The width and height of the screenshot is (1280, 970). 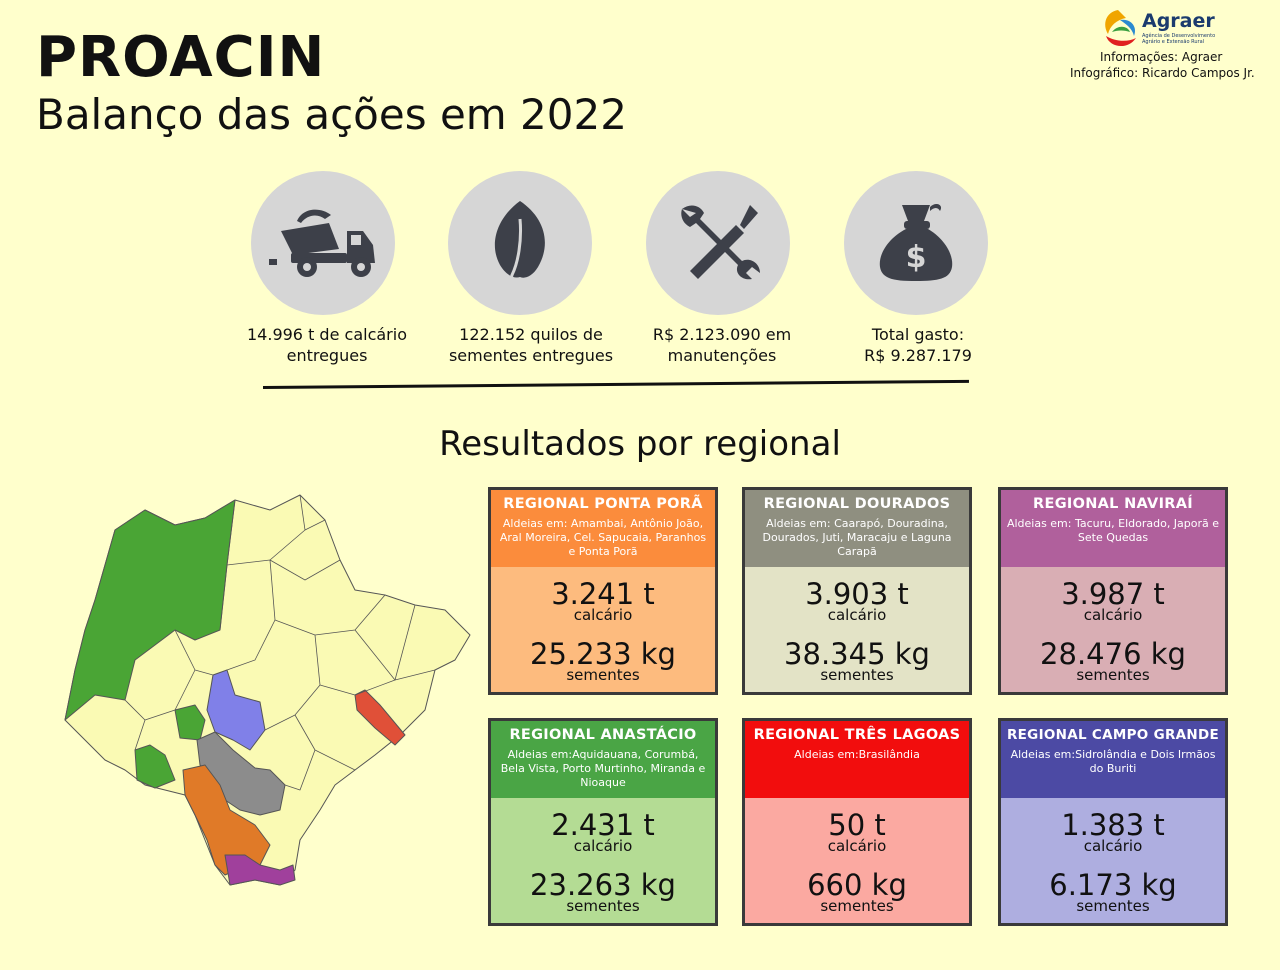 I want to click on seeds-value: 6.173 kg, so click(x=1113, y=885).